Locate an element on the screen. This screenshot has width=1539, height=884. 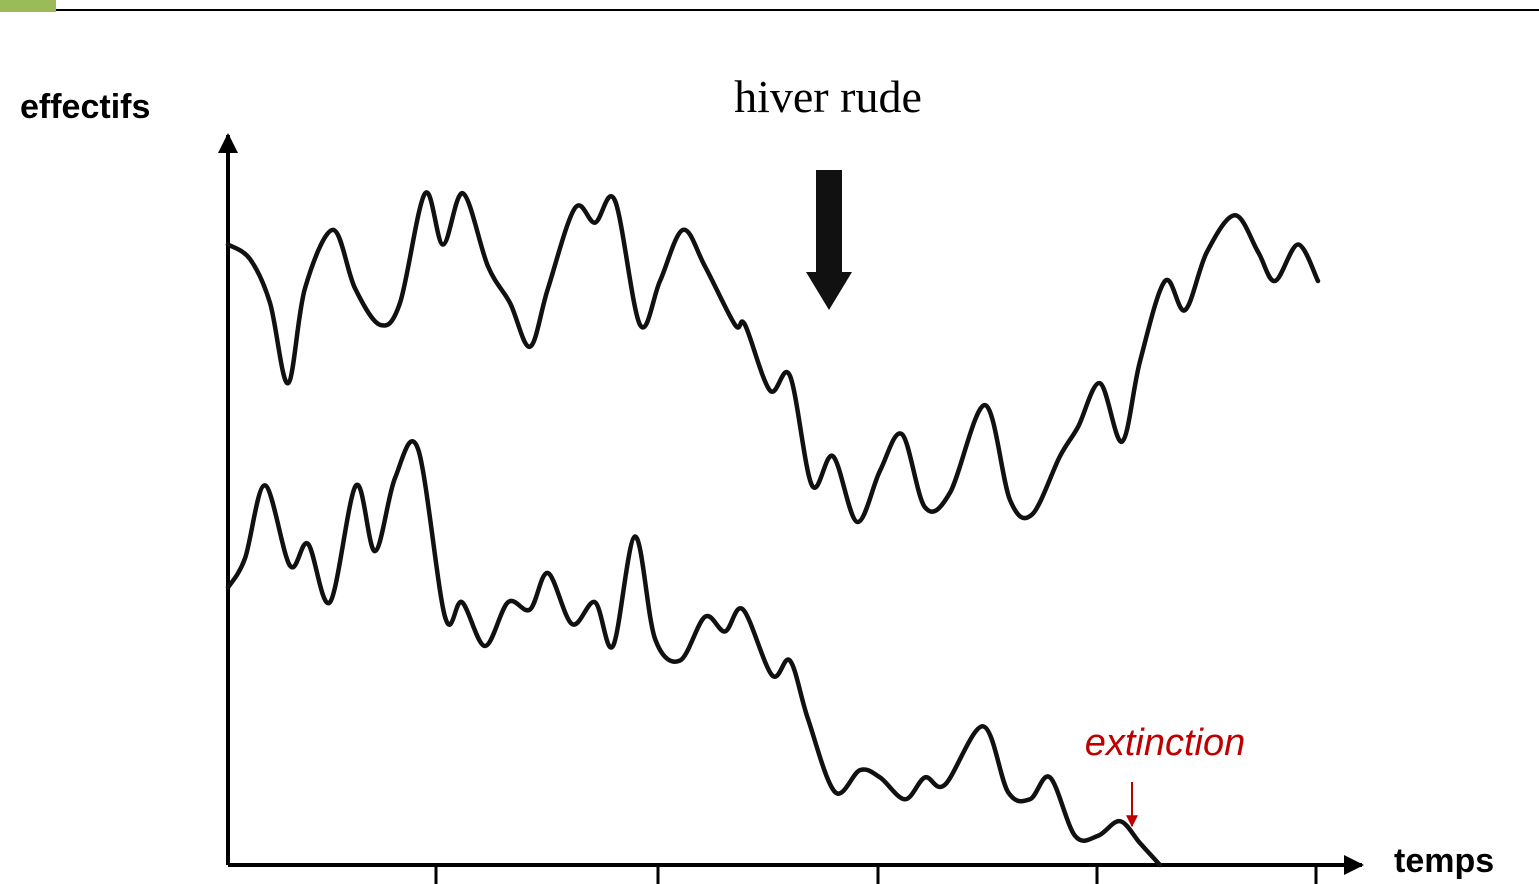
y-axis-label: effectifs is located at coordinates (85, 107).